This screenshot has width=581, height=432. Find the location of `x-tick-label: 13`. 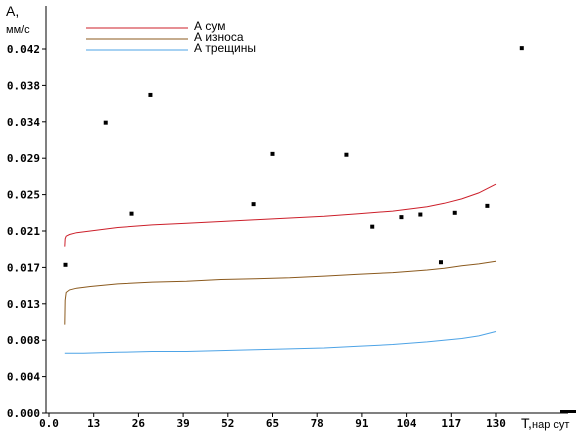

x-tick-label: 13 is located at coordinates (93, 423).